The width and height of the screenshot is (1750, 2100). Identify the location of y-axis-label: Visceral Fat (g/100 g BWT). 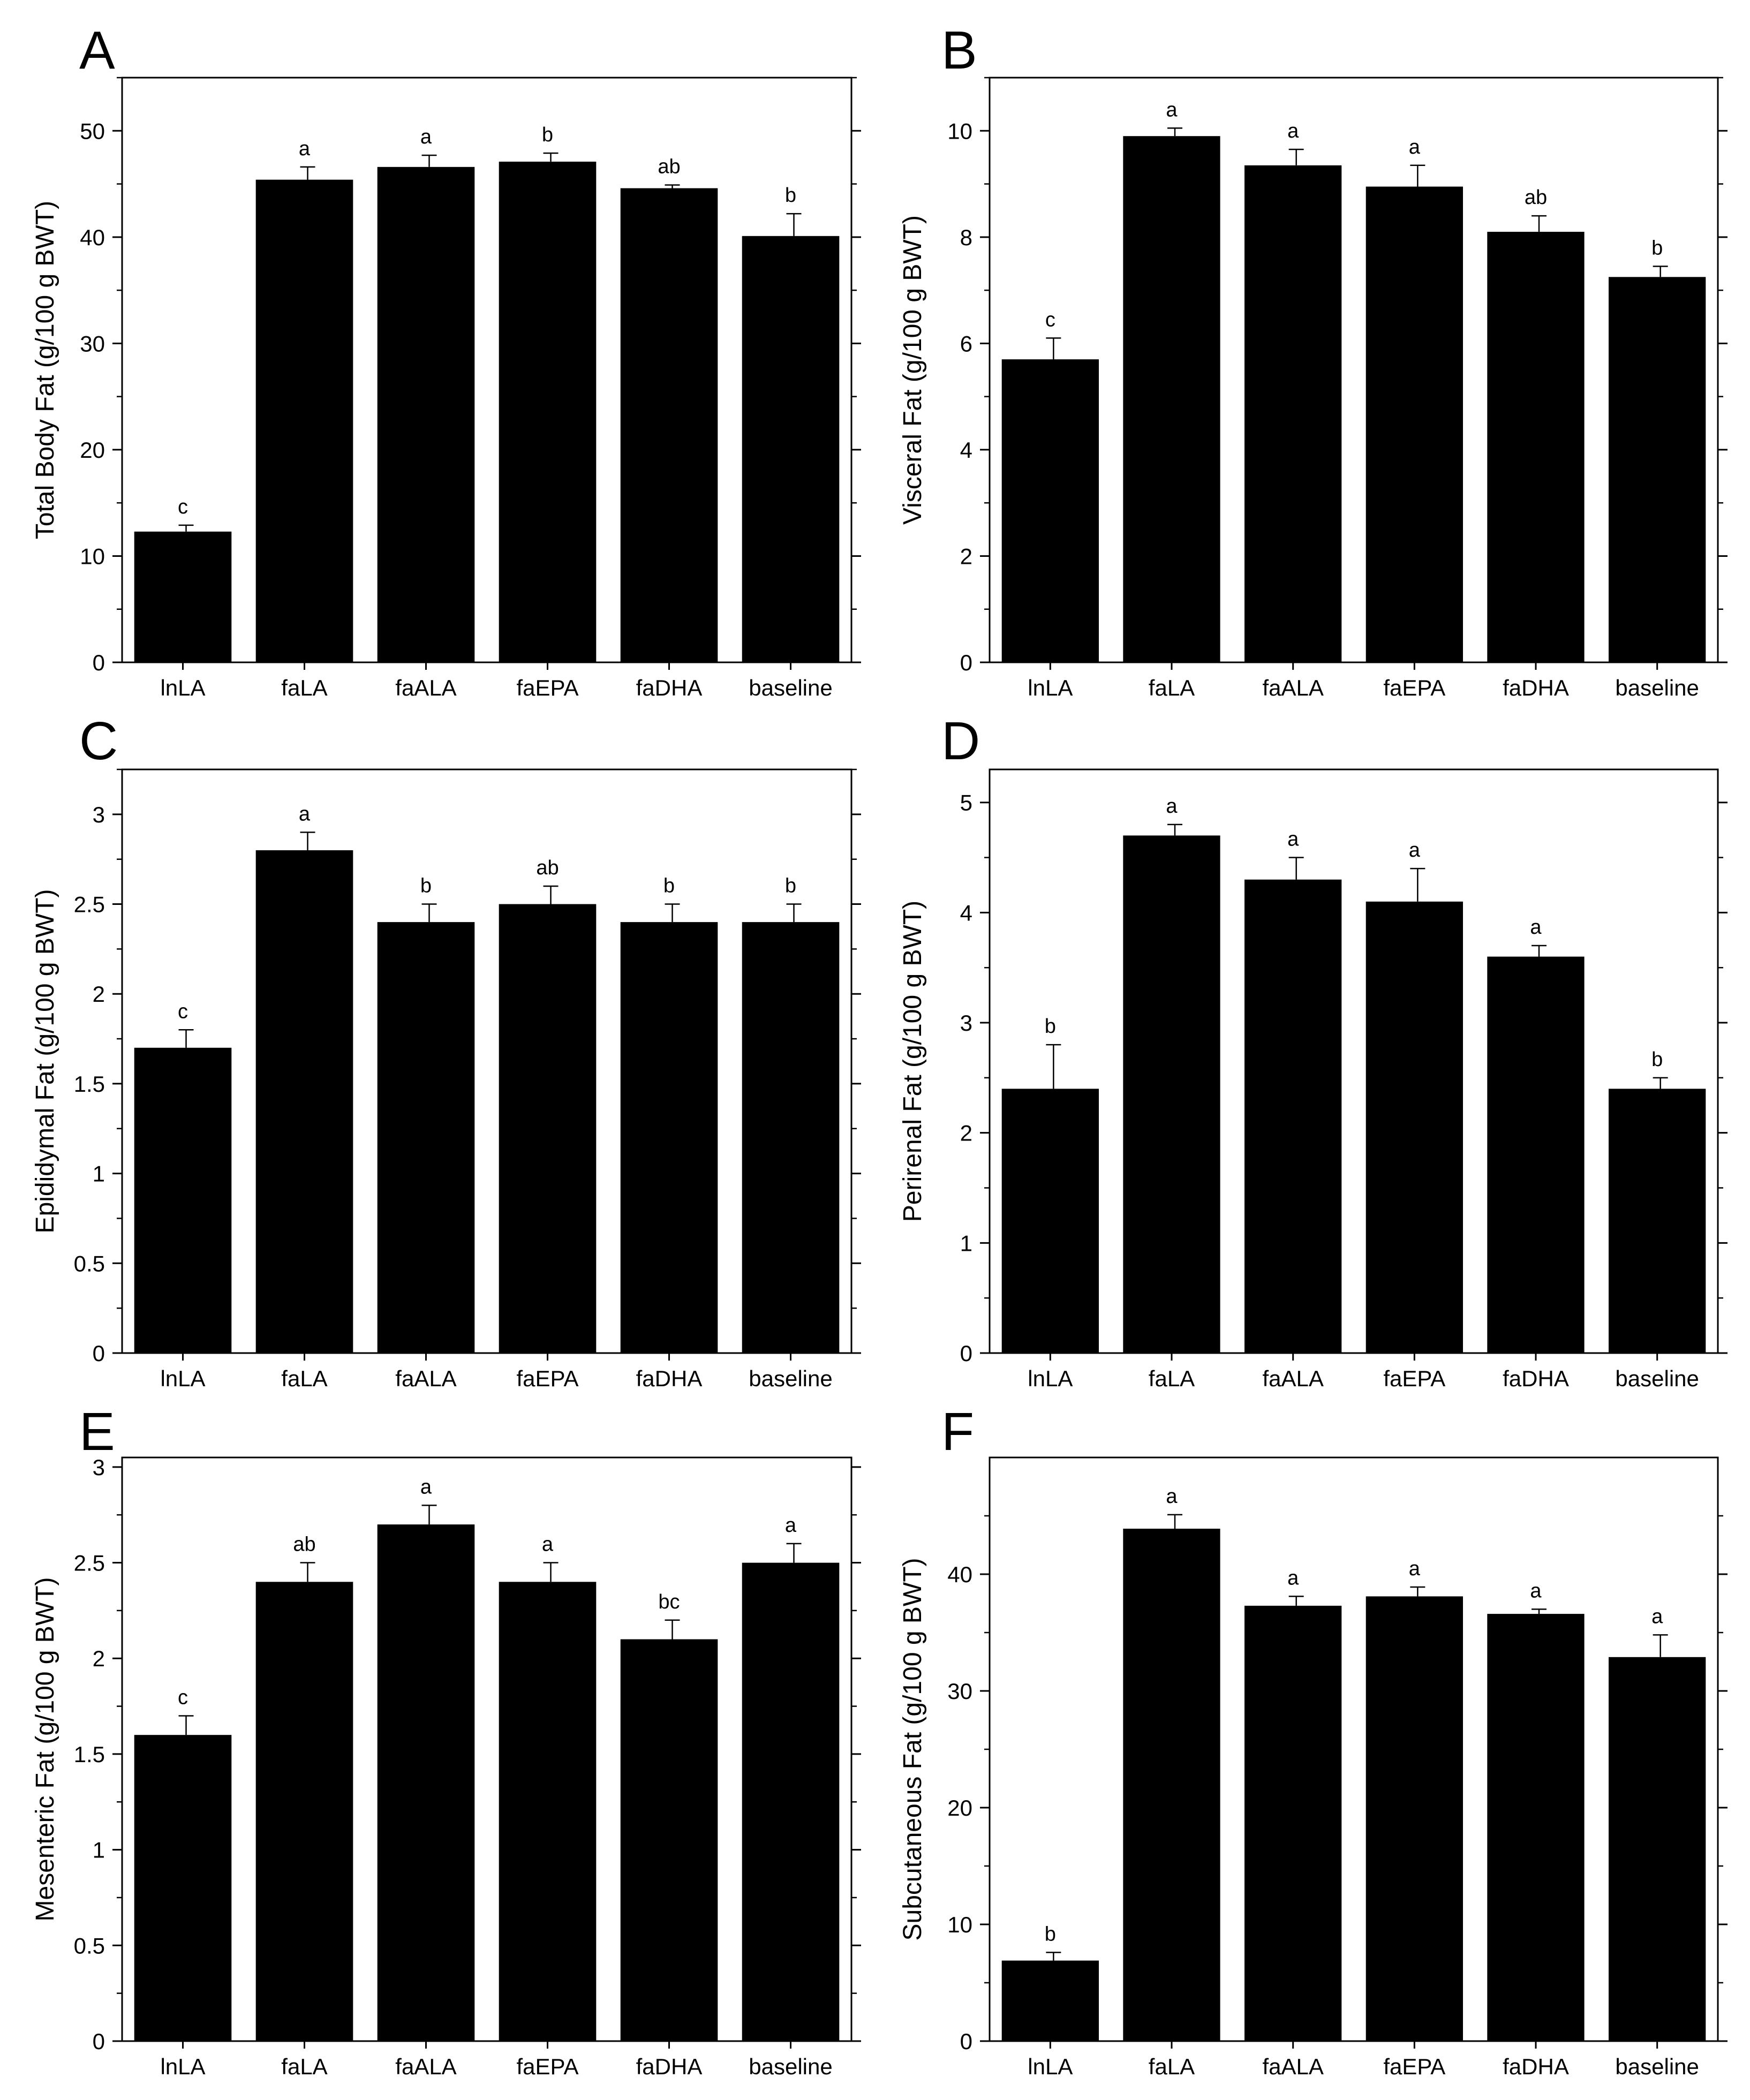
(913, 370).